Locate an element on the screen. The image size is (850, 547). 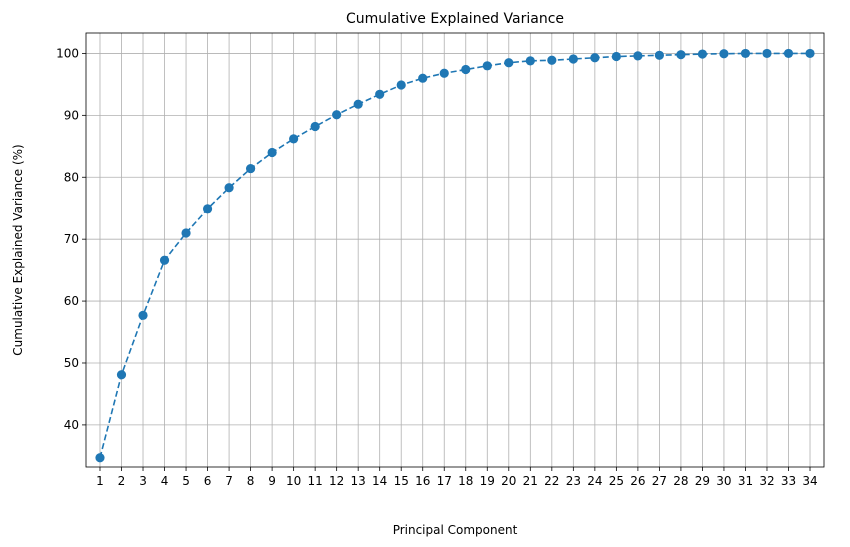
x-tick-label: 16 is located at coordinates (422, 481).